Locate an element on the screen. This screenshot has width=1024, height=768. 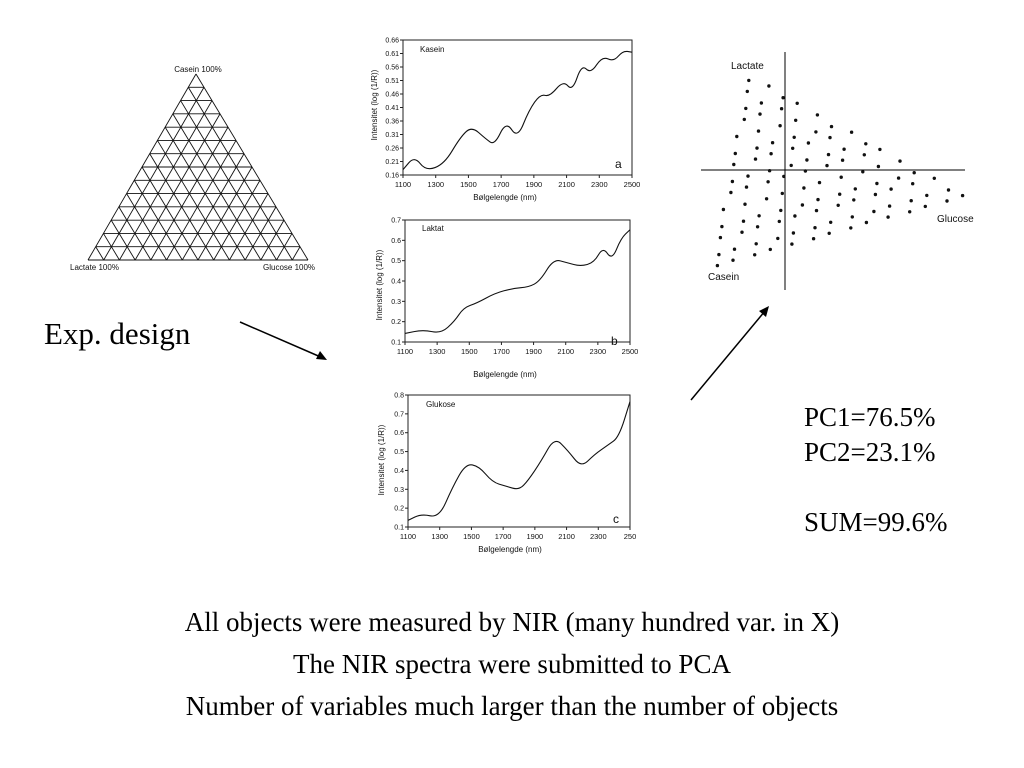
pc2-value: PC2=23.1% is located at coordinates (870, 452).